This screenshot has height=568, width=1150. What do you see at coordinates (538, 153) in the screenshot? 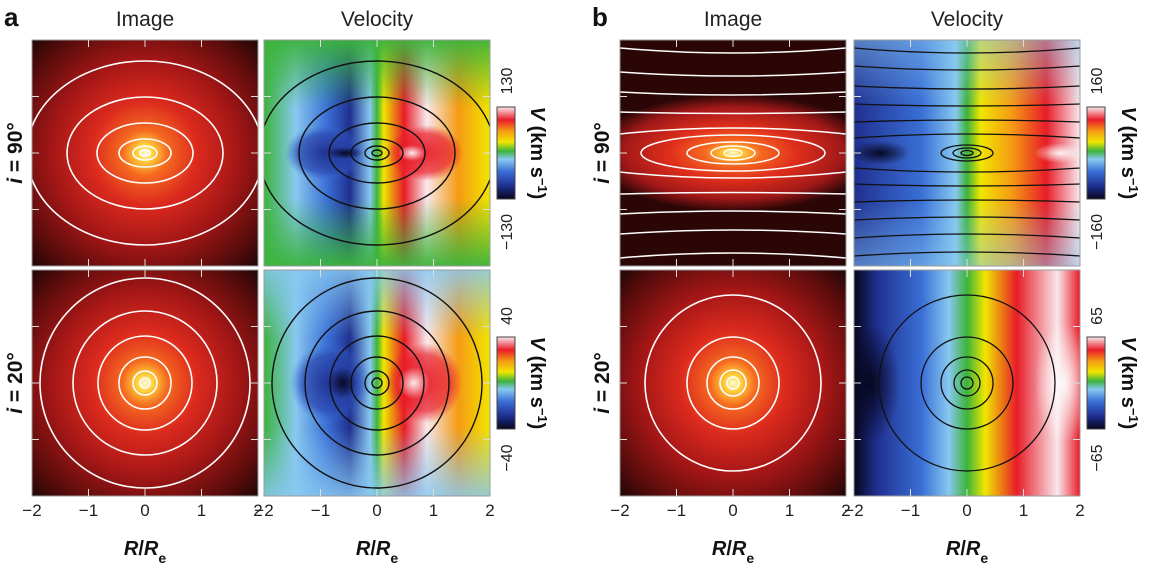
I see `colorbar-label-a-i90: V (km s−1)` at bounding box center [538, 153].